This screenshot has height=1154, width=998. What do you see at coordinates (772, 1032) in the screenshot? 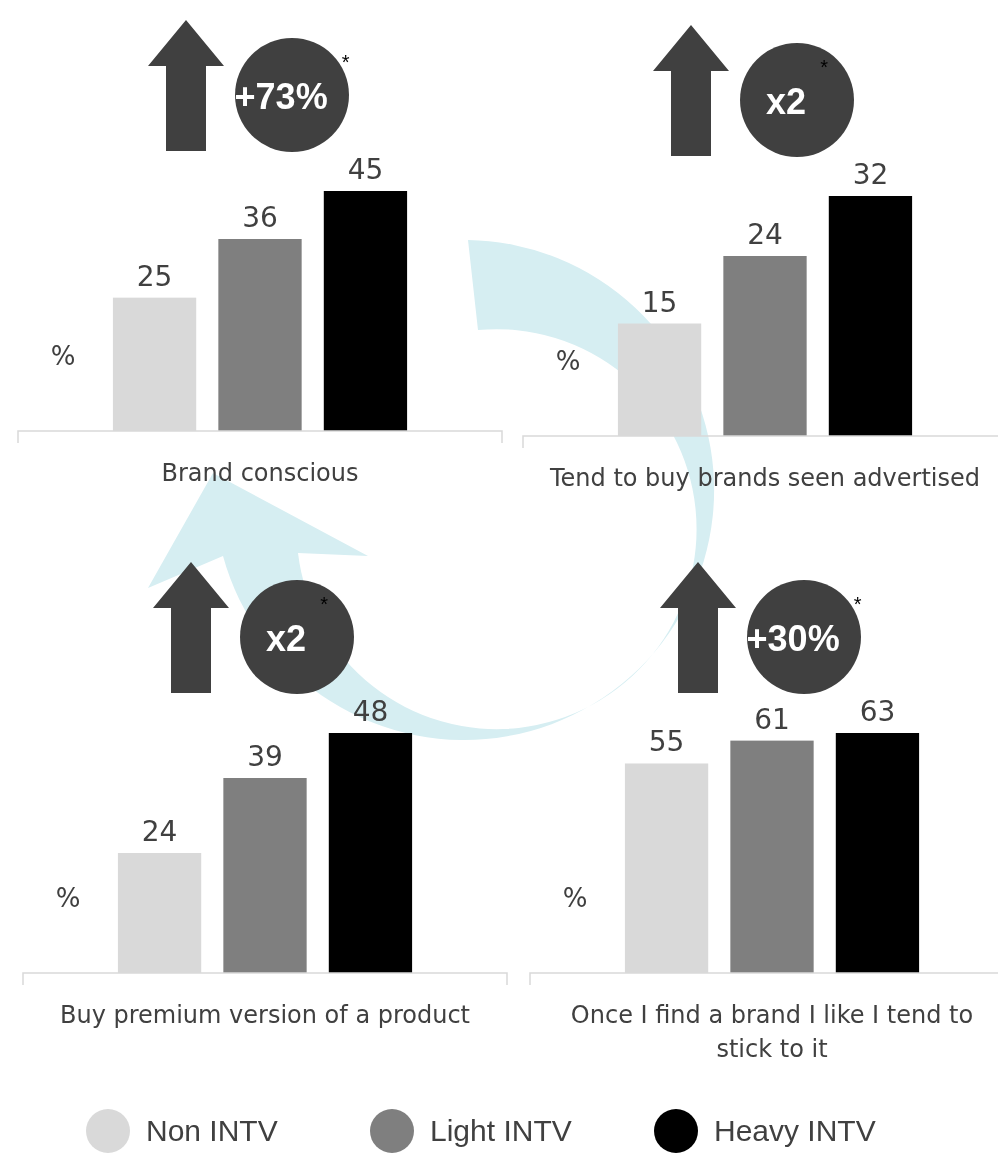
I see `x-axis-title: Once I find a brand I like I tend to stick to it` at bounding box center [772, 1032].